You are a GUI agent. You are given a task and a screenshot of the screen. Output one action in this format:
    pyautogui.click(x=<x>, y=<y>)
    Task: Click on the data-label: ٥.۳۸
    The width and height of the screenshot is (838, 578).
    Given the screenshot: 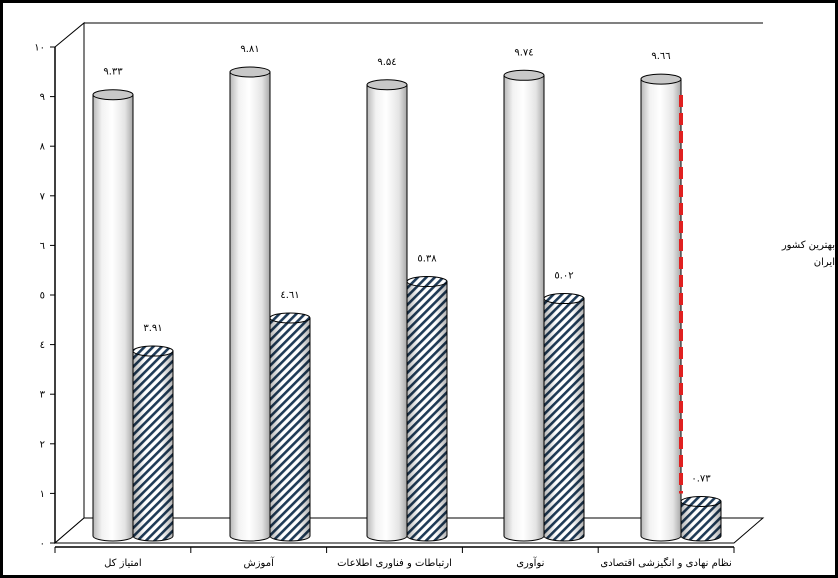 What is the action you would take?
    pyautogui.click(x=427, y=259)
    